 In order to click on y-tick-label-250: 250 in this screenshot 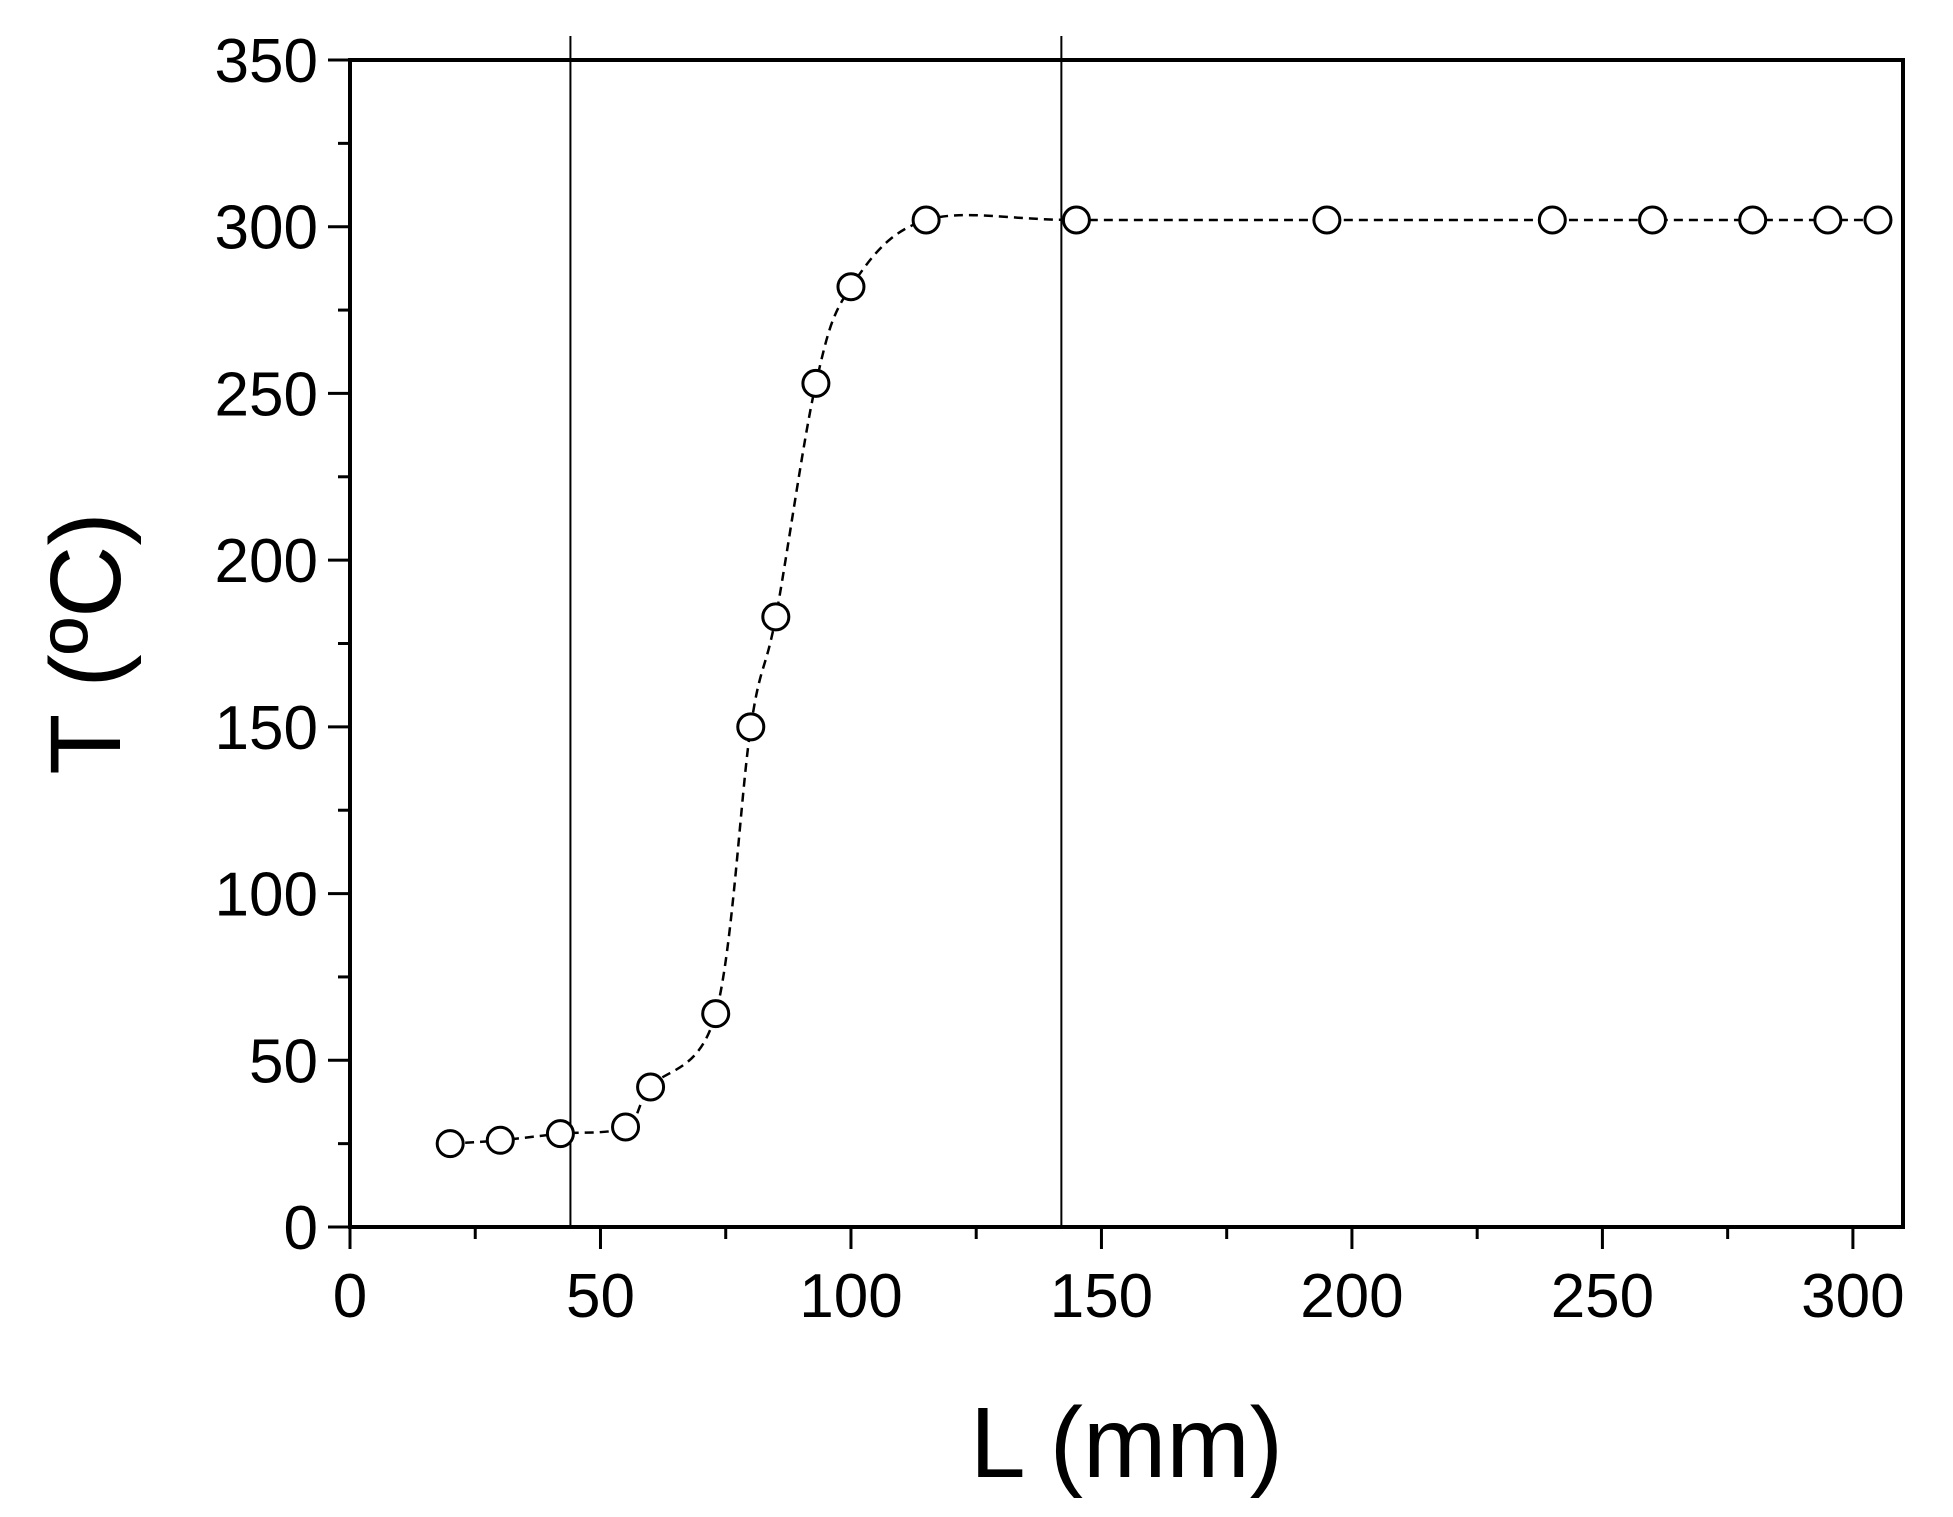, I will do `click(266, 394)`.